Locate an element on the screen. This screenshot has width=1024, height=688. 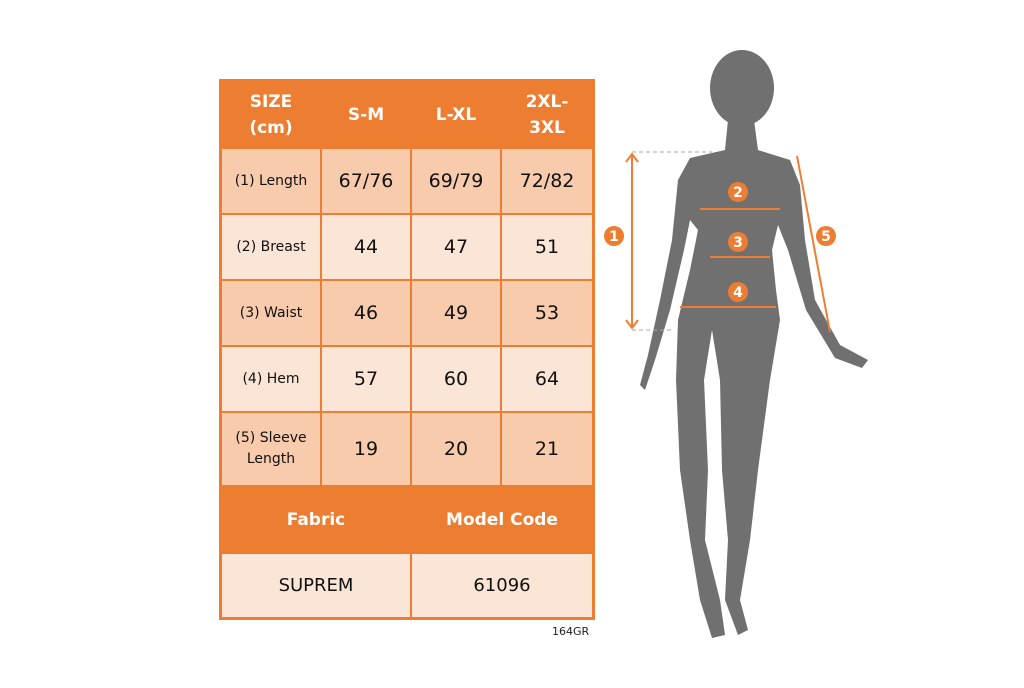
row-label: (1) Length is located at coordinates (271, 181).